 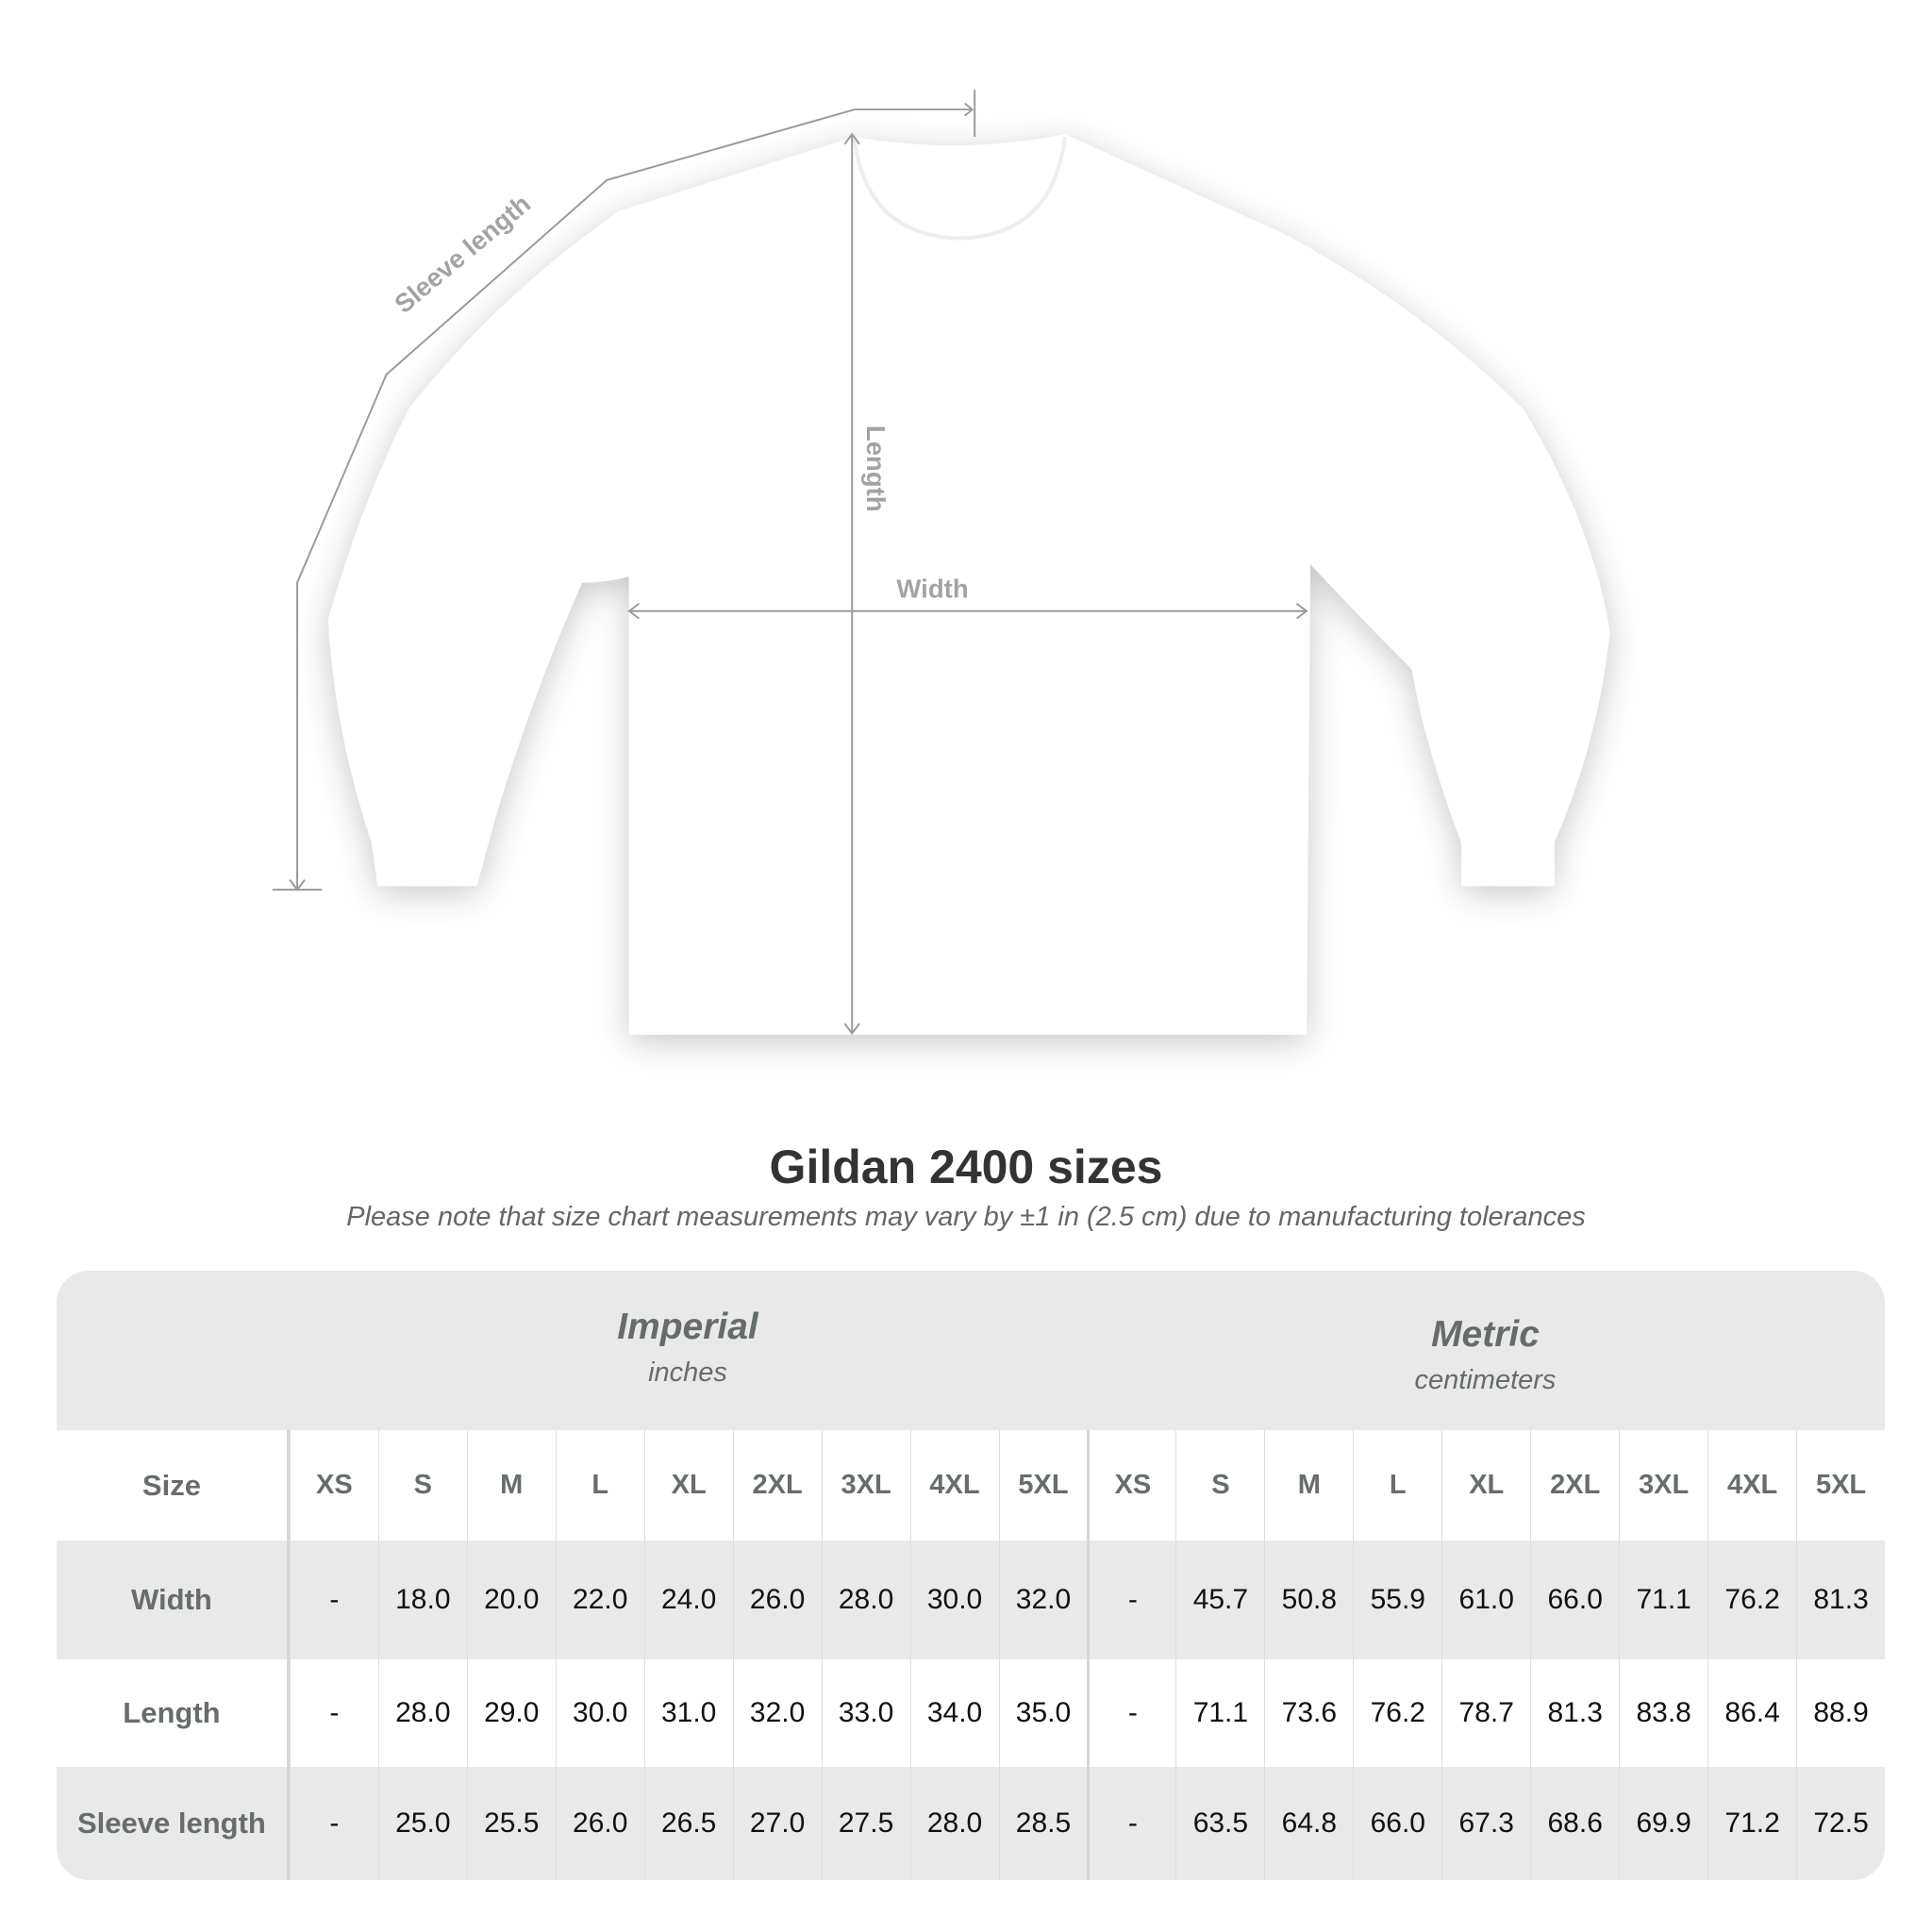 What do you see at coordinates (1486, 1486) in the screenshot?
I see `metric-size-XL: XL` at bounding box center [1486, 1486].